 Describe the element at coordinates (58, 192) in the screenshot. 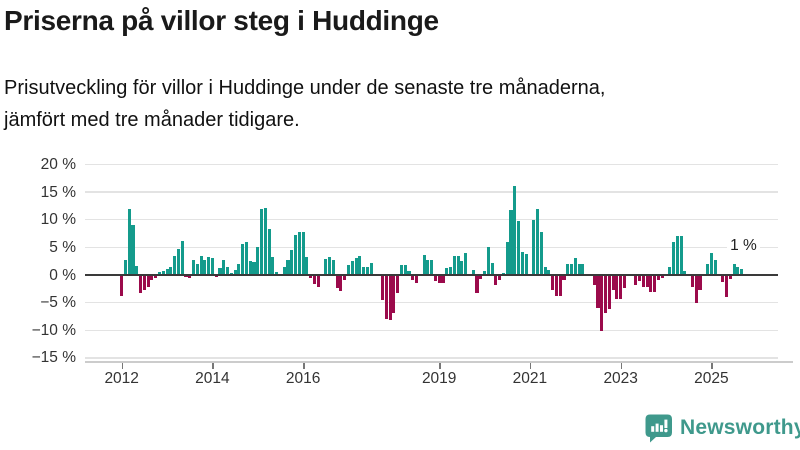

I see `y-axis-tick-label: 15 %` at that location.